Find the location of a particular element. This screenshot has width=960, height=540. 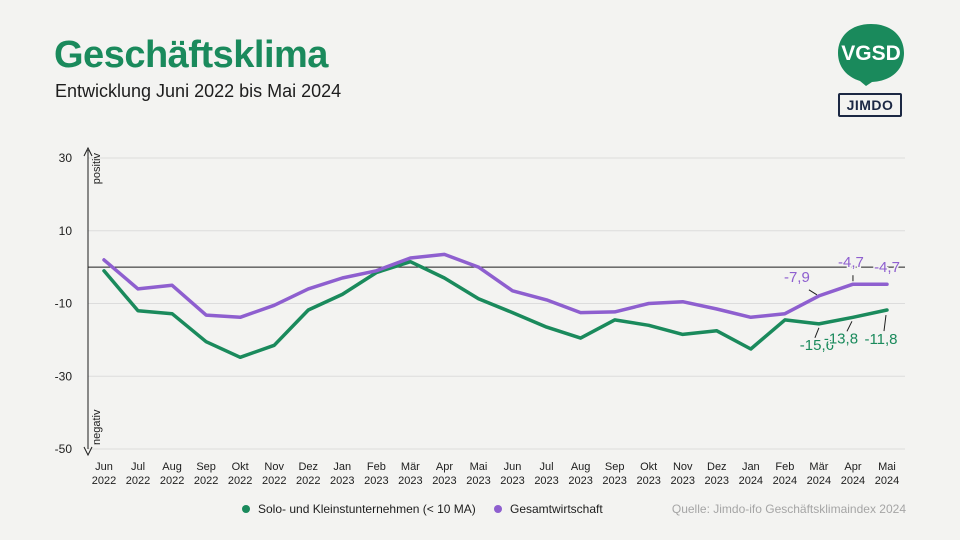

vgsd-logo-text: VGSD is located at coordinates (871, 53).